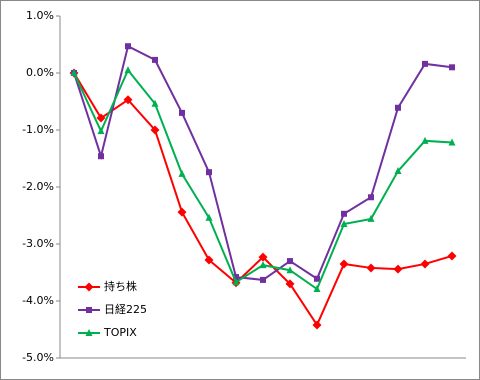 The height and width of the screenshot is (380, 480). What do you see at coordinates (38, 186) in the screenshot?
I see `y-tick-label: -2.0%` at bounding box center [38, 186].